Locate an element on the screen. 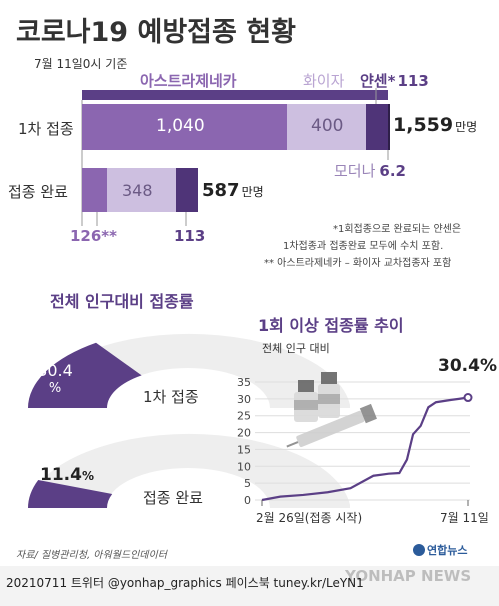 The width and height of the screenshot is (499, 606). gauge-1-unit: % is located at coordinates (55, 388).